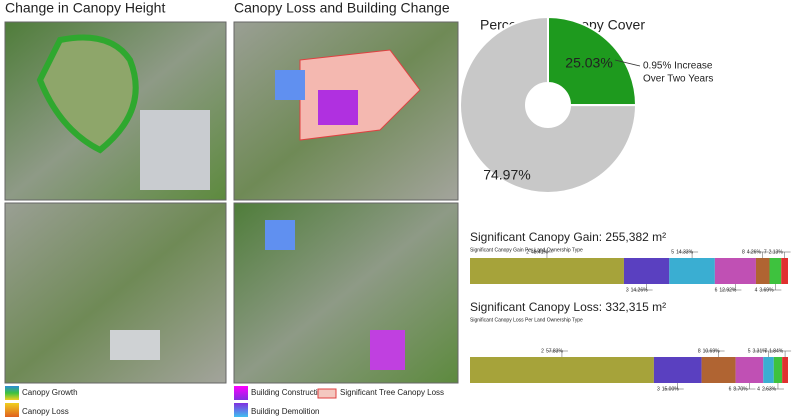  What do you see at coordinates (555, 351) in the screenshot?
I see `segment-label: 57.83%` at bounding box center [555, 351].